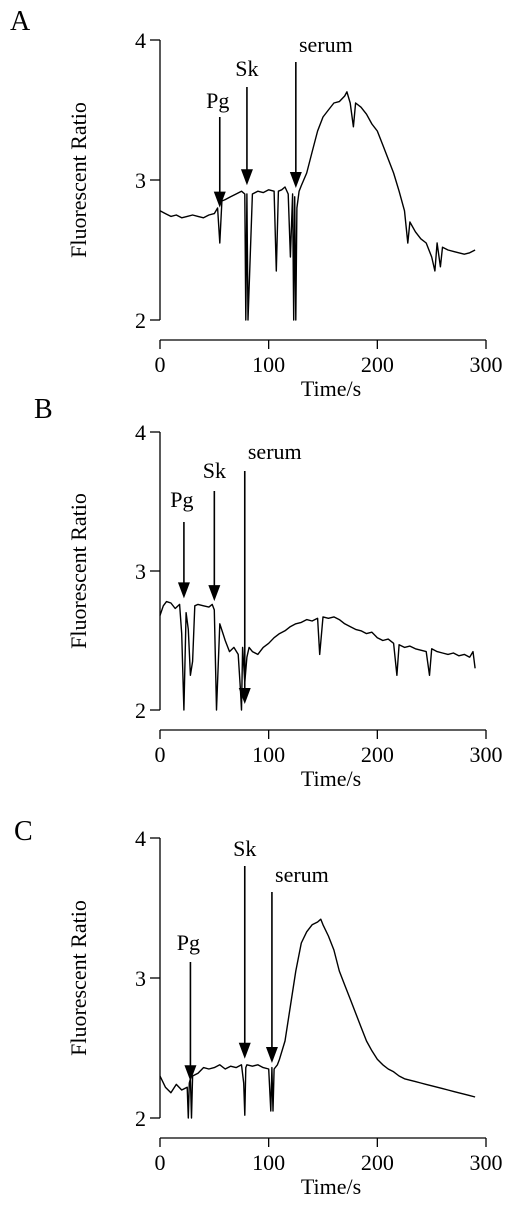 This screenshot has width=520, height=1210. I want to click on panel-label: A, so click(20, 21).